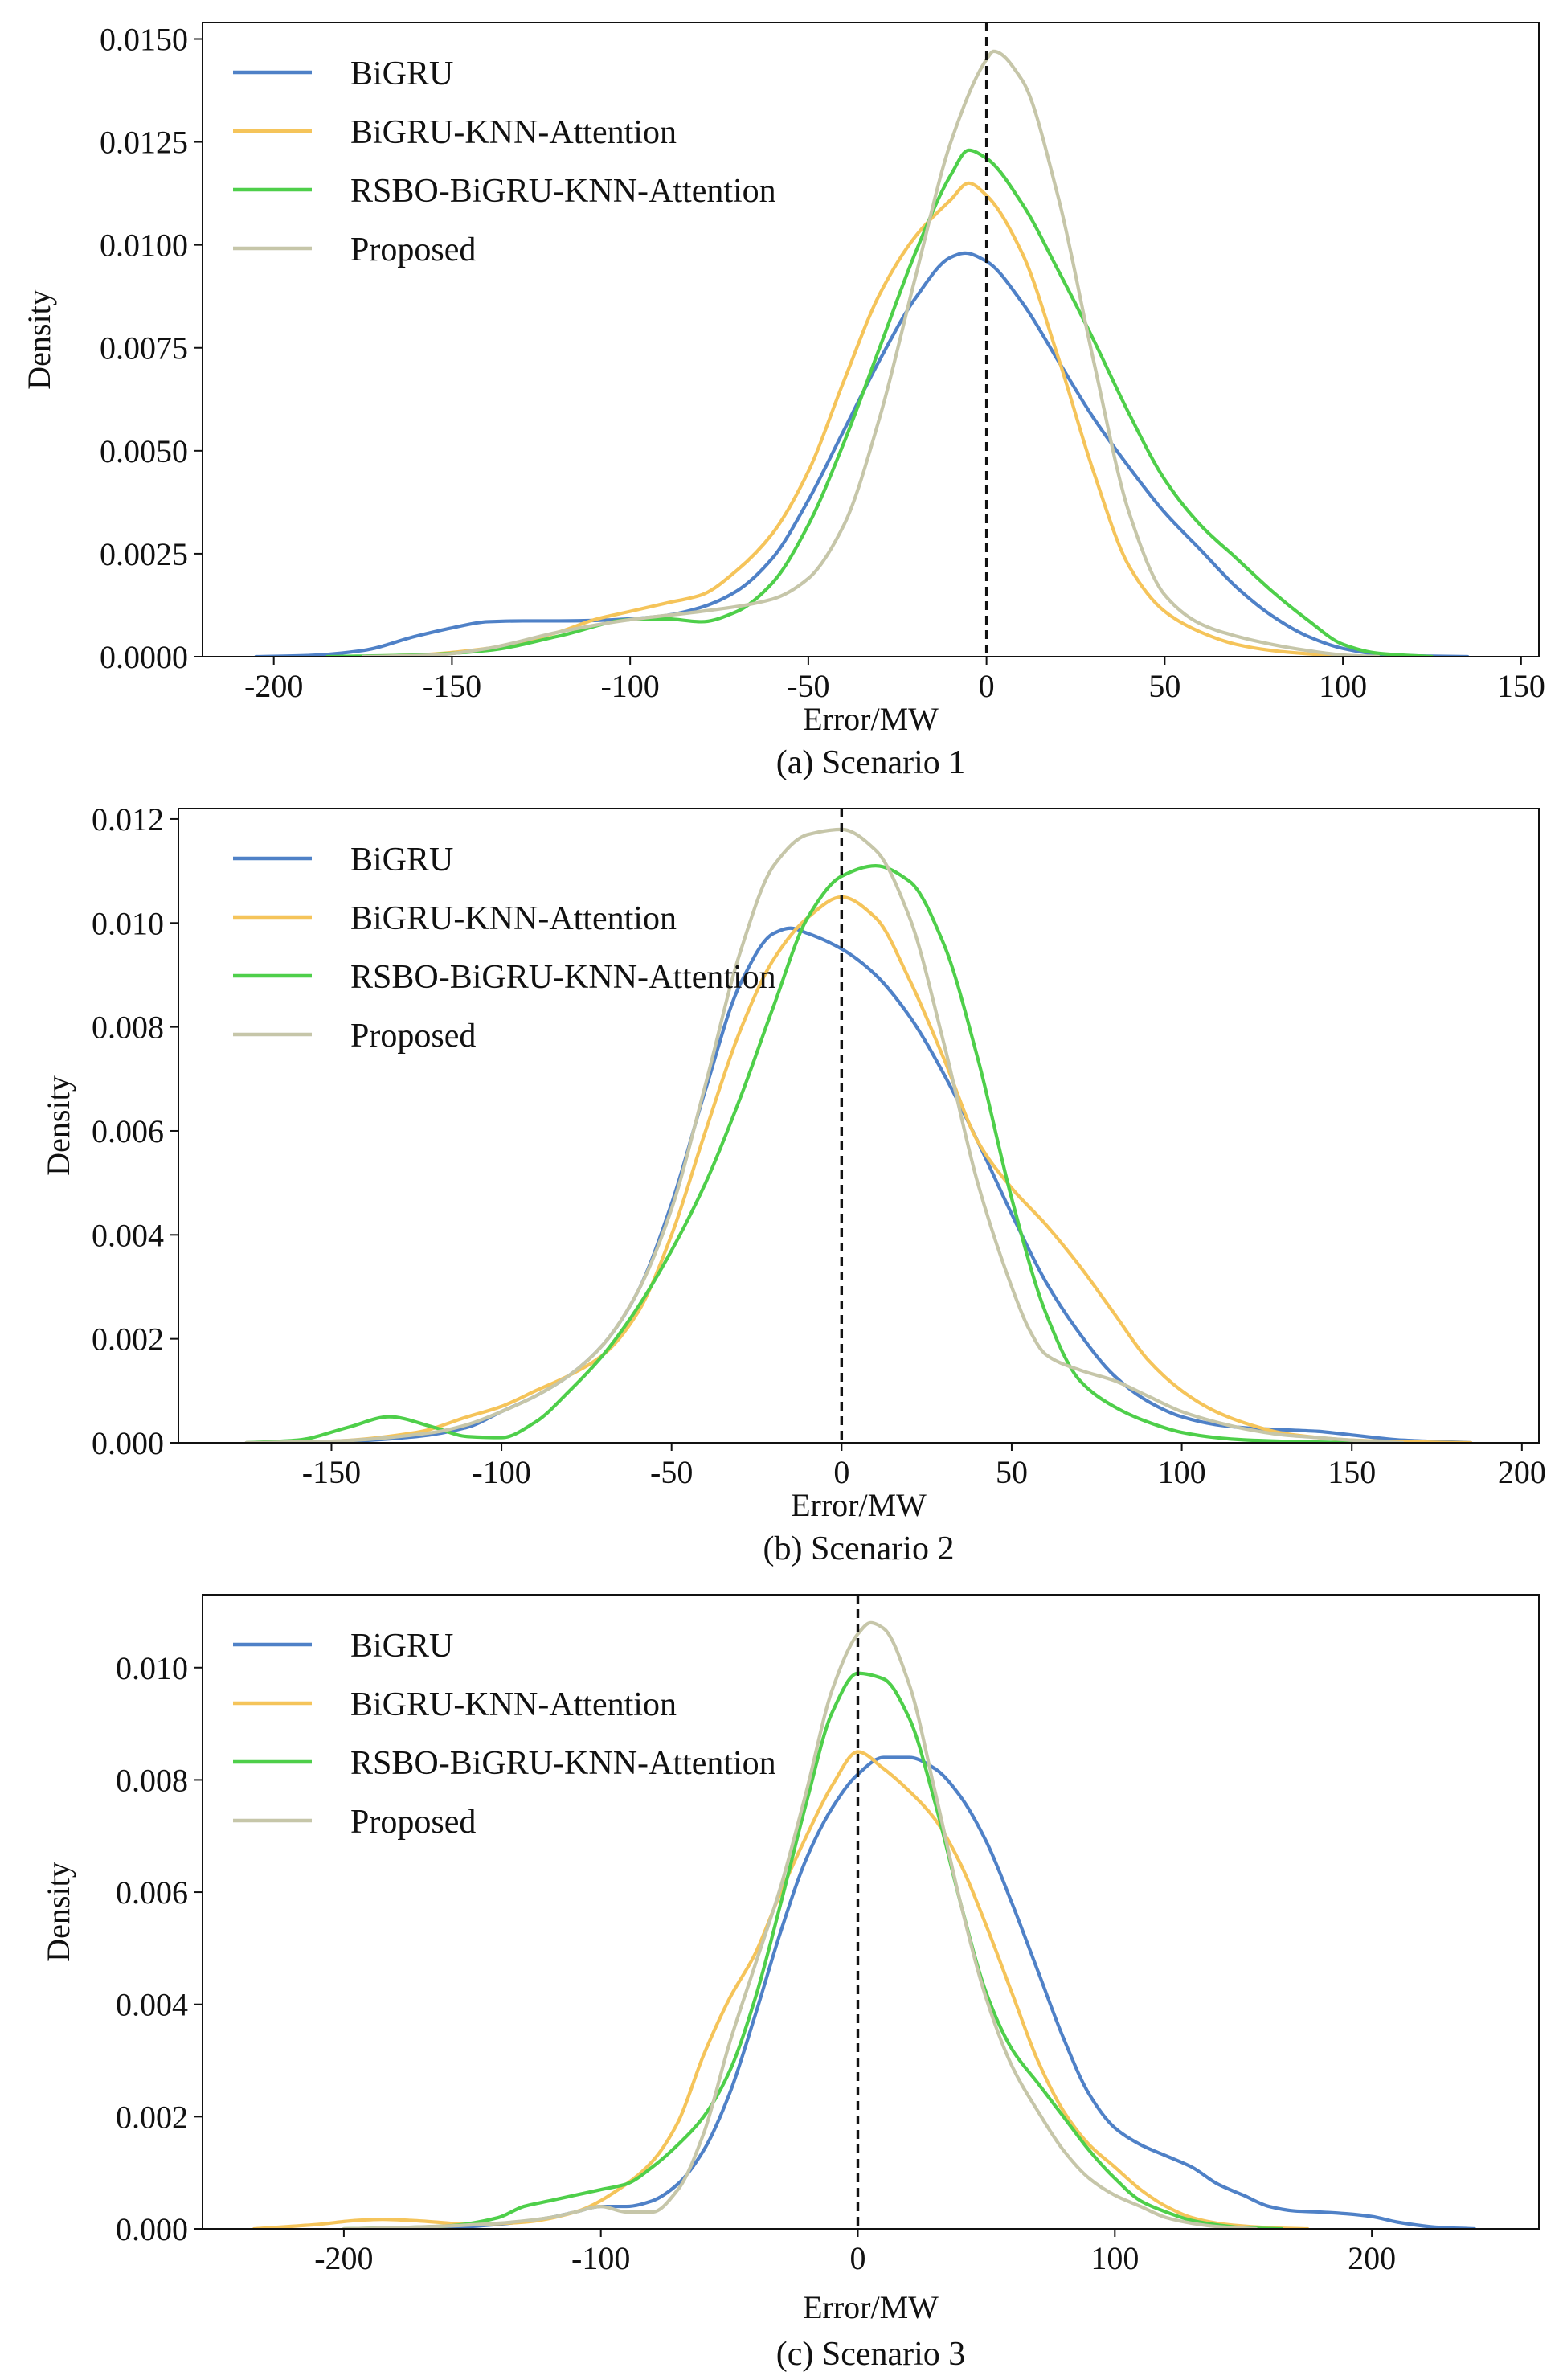  I want to click on y-tick-label: 0.0150, so click(144, 39).